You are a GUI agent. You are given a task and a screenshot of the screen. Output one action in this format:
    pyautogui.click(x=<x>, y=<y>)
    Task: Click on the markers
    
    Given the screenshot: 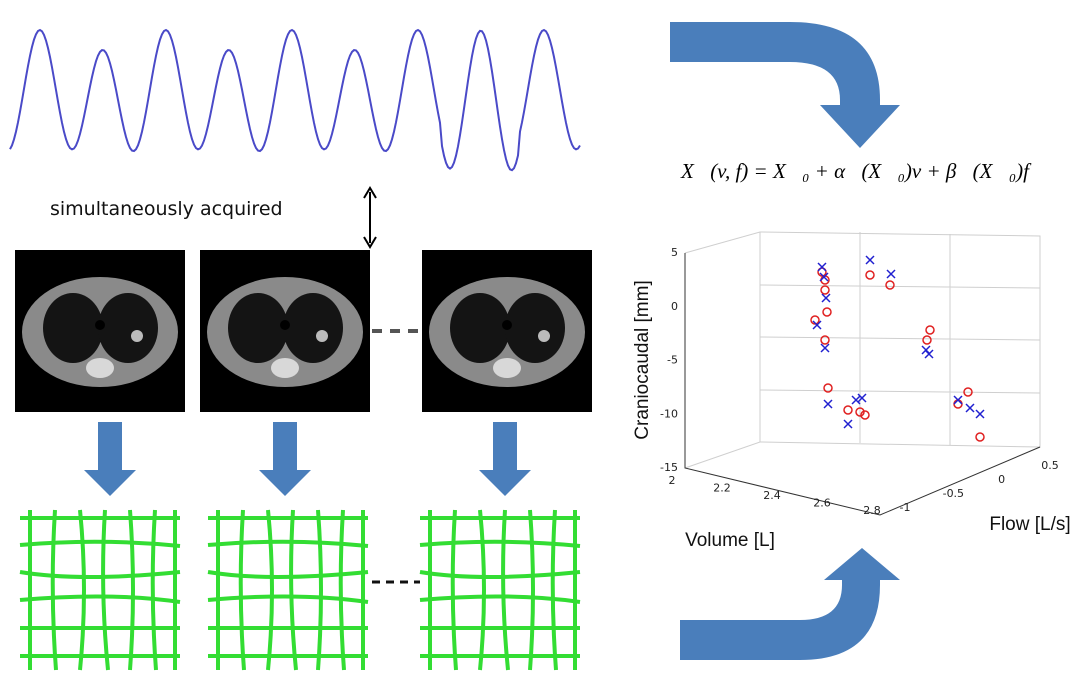 What is the action you would take?
    pyautogui.click(x=897, y=348)
    